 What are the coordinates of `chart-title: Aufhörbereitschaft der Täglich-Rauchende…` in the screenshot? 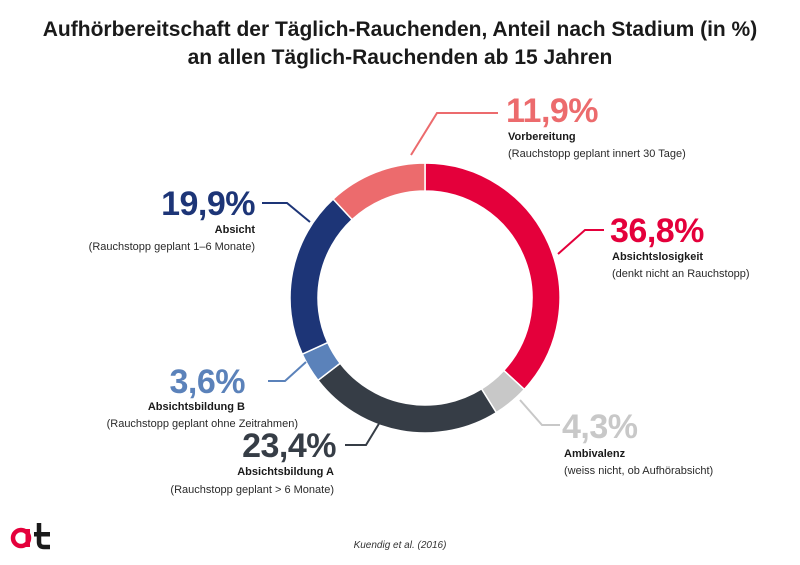 It's located at (400, 44).